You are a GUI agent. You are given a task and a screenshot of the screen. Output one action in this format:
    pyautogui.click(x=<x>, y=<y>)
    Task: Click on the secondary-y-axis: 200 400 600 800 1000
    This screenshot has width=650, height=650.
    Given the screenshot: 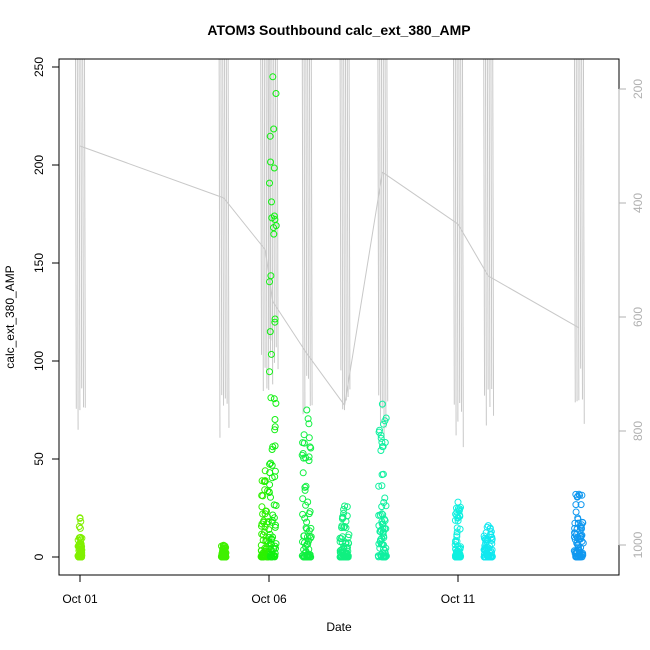 What is the action you would take?
    pyautogui.click(x=631, y=318)
    